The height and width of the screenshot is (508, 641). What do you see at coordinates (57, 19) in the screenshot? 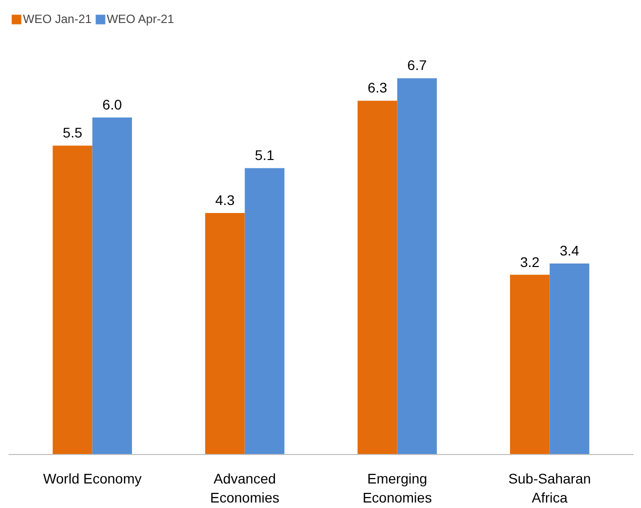
I see `legend-label: WEO Jan-21` at bounding box center [57, 19].